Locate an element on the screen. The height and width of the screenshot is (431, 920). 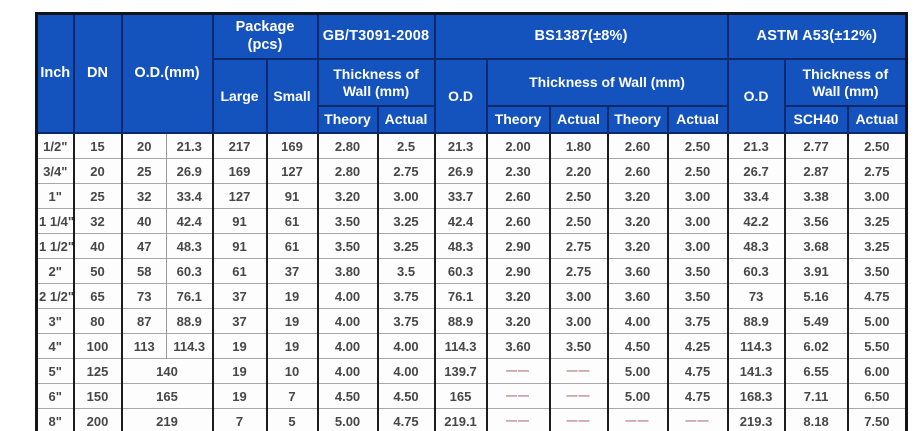
cell-gb-actual: 4.50 is located at coordinates (405, 396).